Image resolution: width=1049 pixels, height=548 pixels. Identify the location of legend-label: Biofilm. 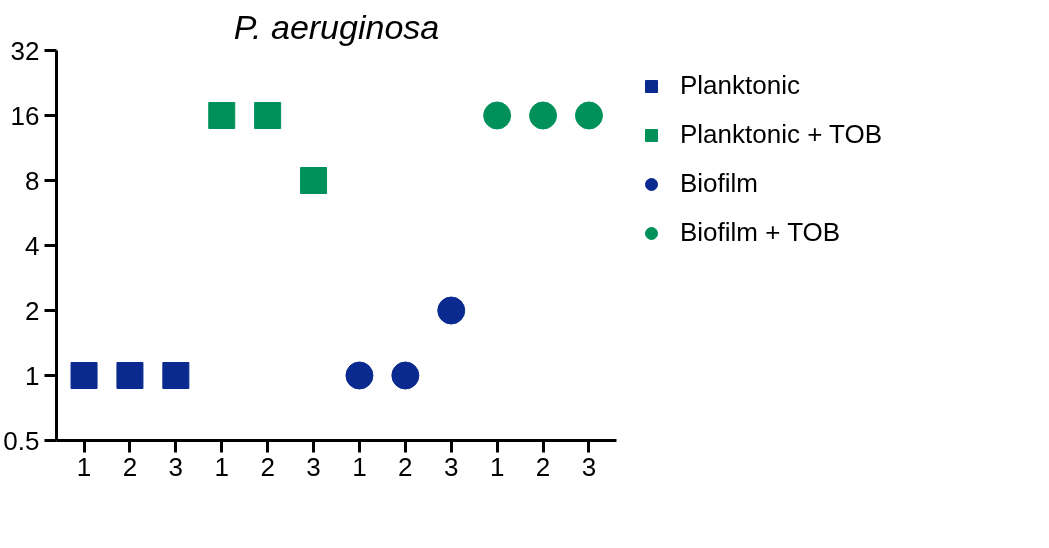
(719, 183).